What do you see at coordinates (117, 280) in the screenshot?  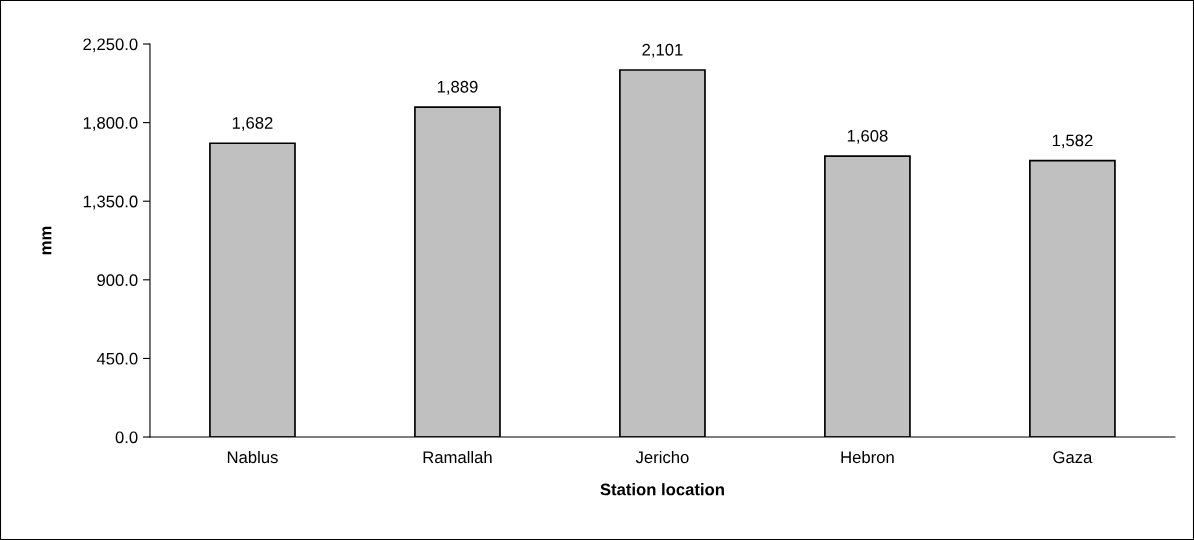 I see `y-tick-label: 900.0` at bounding box center [117, 280].